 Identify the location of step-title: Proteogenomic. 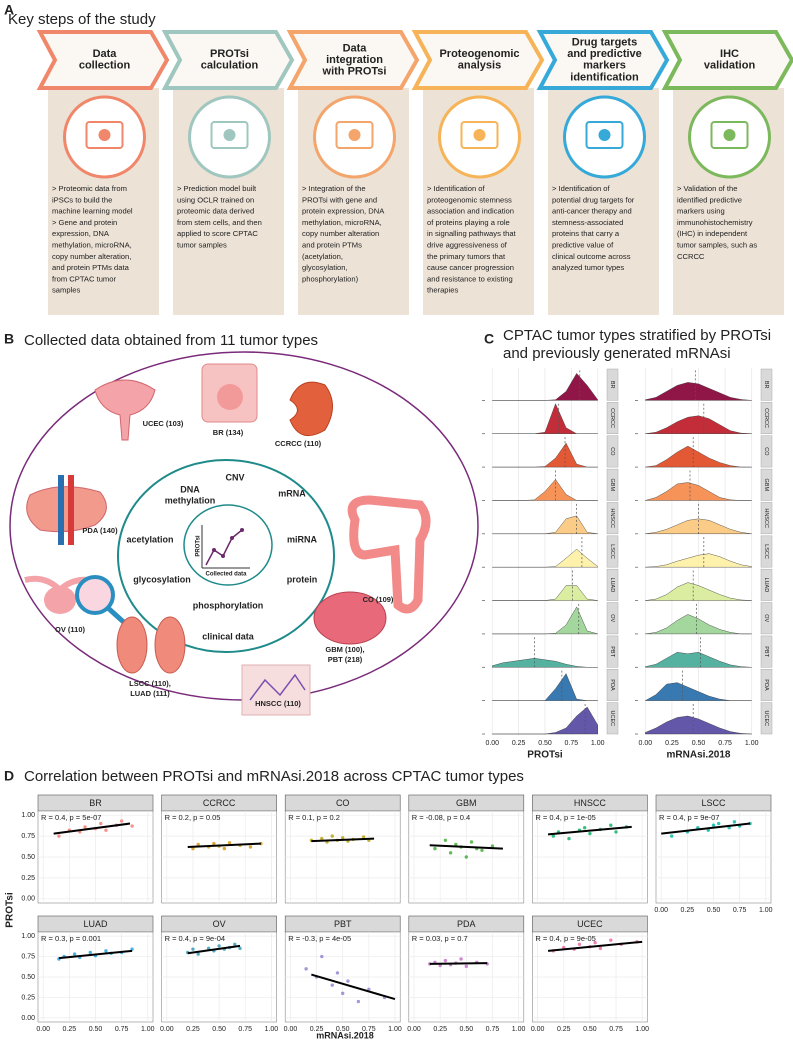
(479, 54).